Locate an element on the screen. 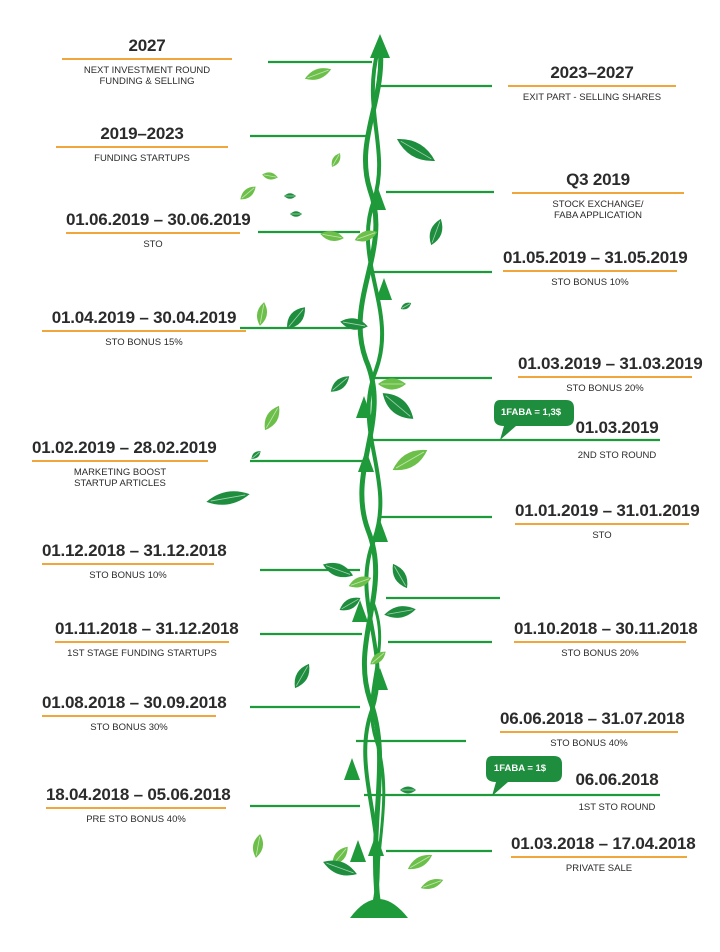 This screenshot has width=720, height=952. milestone-description: STO BONUS 40% is located at coordinates (589, 743).